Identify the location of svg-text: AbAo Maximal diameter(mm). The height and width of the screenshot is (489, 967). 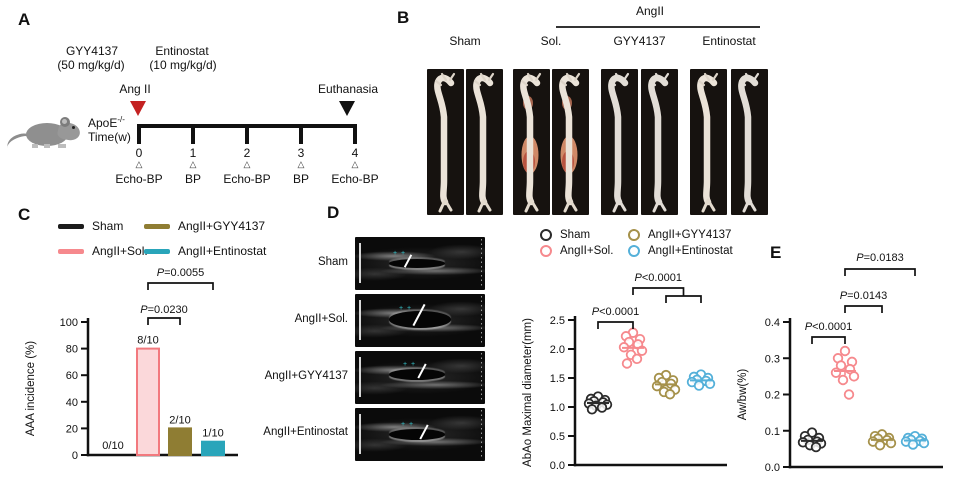
(528, 392).